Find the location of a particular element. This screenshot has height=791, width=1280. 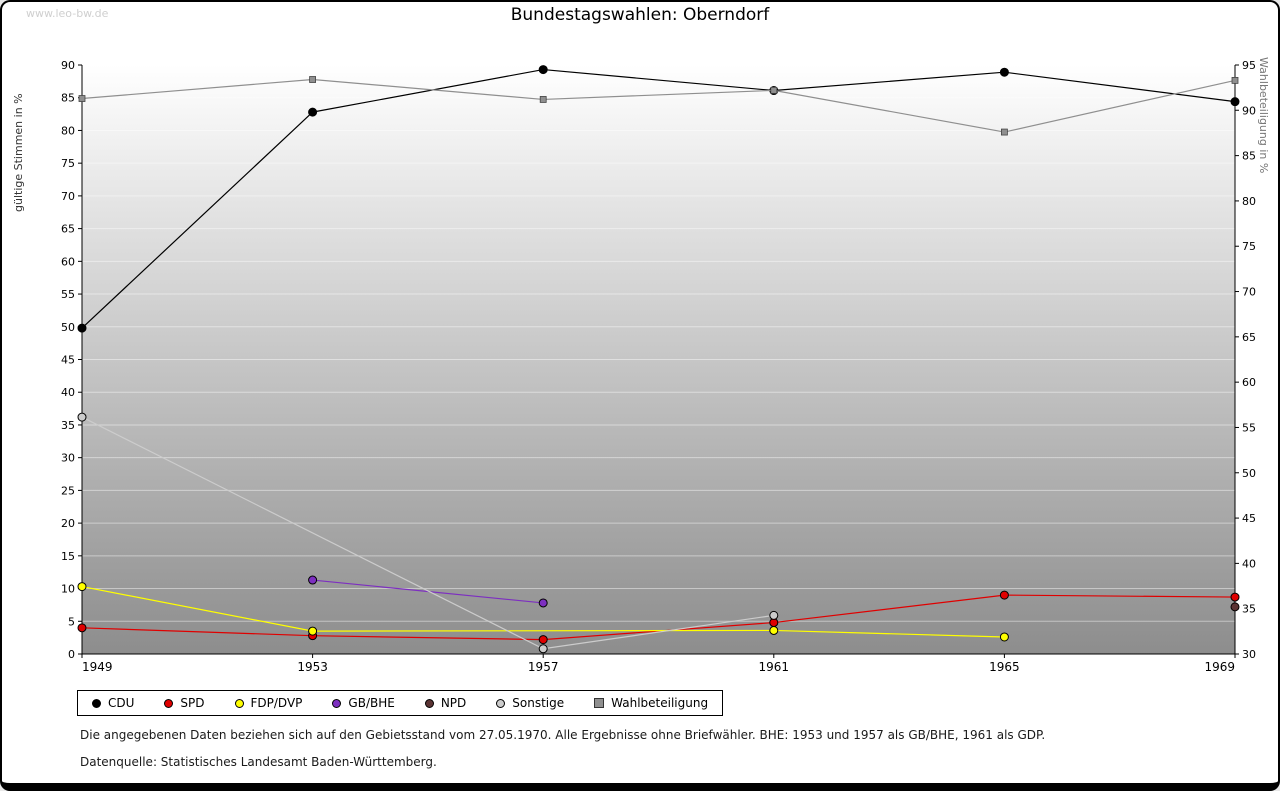

left-tick-label: 5 is located at coordinates (71, 621).